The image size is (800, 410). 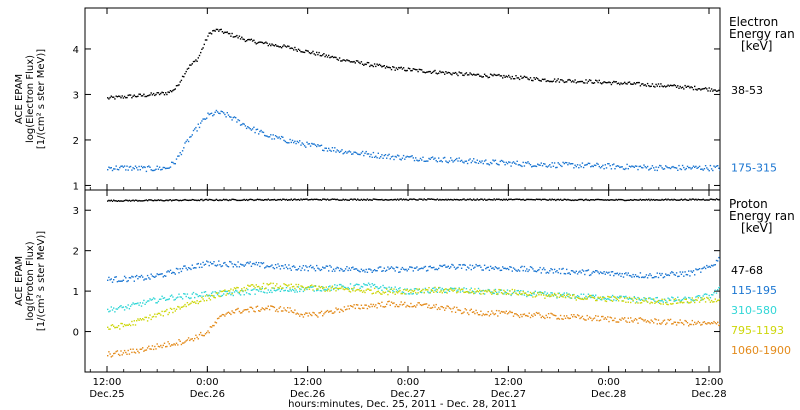 What do you see at coordinates (307, 394) in the screenshot?
I see `xtick-date-label: Dec.26` at bounding box center [307, 394].